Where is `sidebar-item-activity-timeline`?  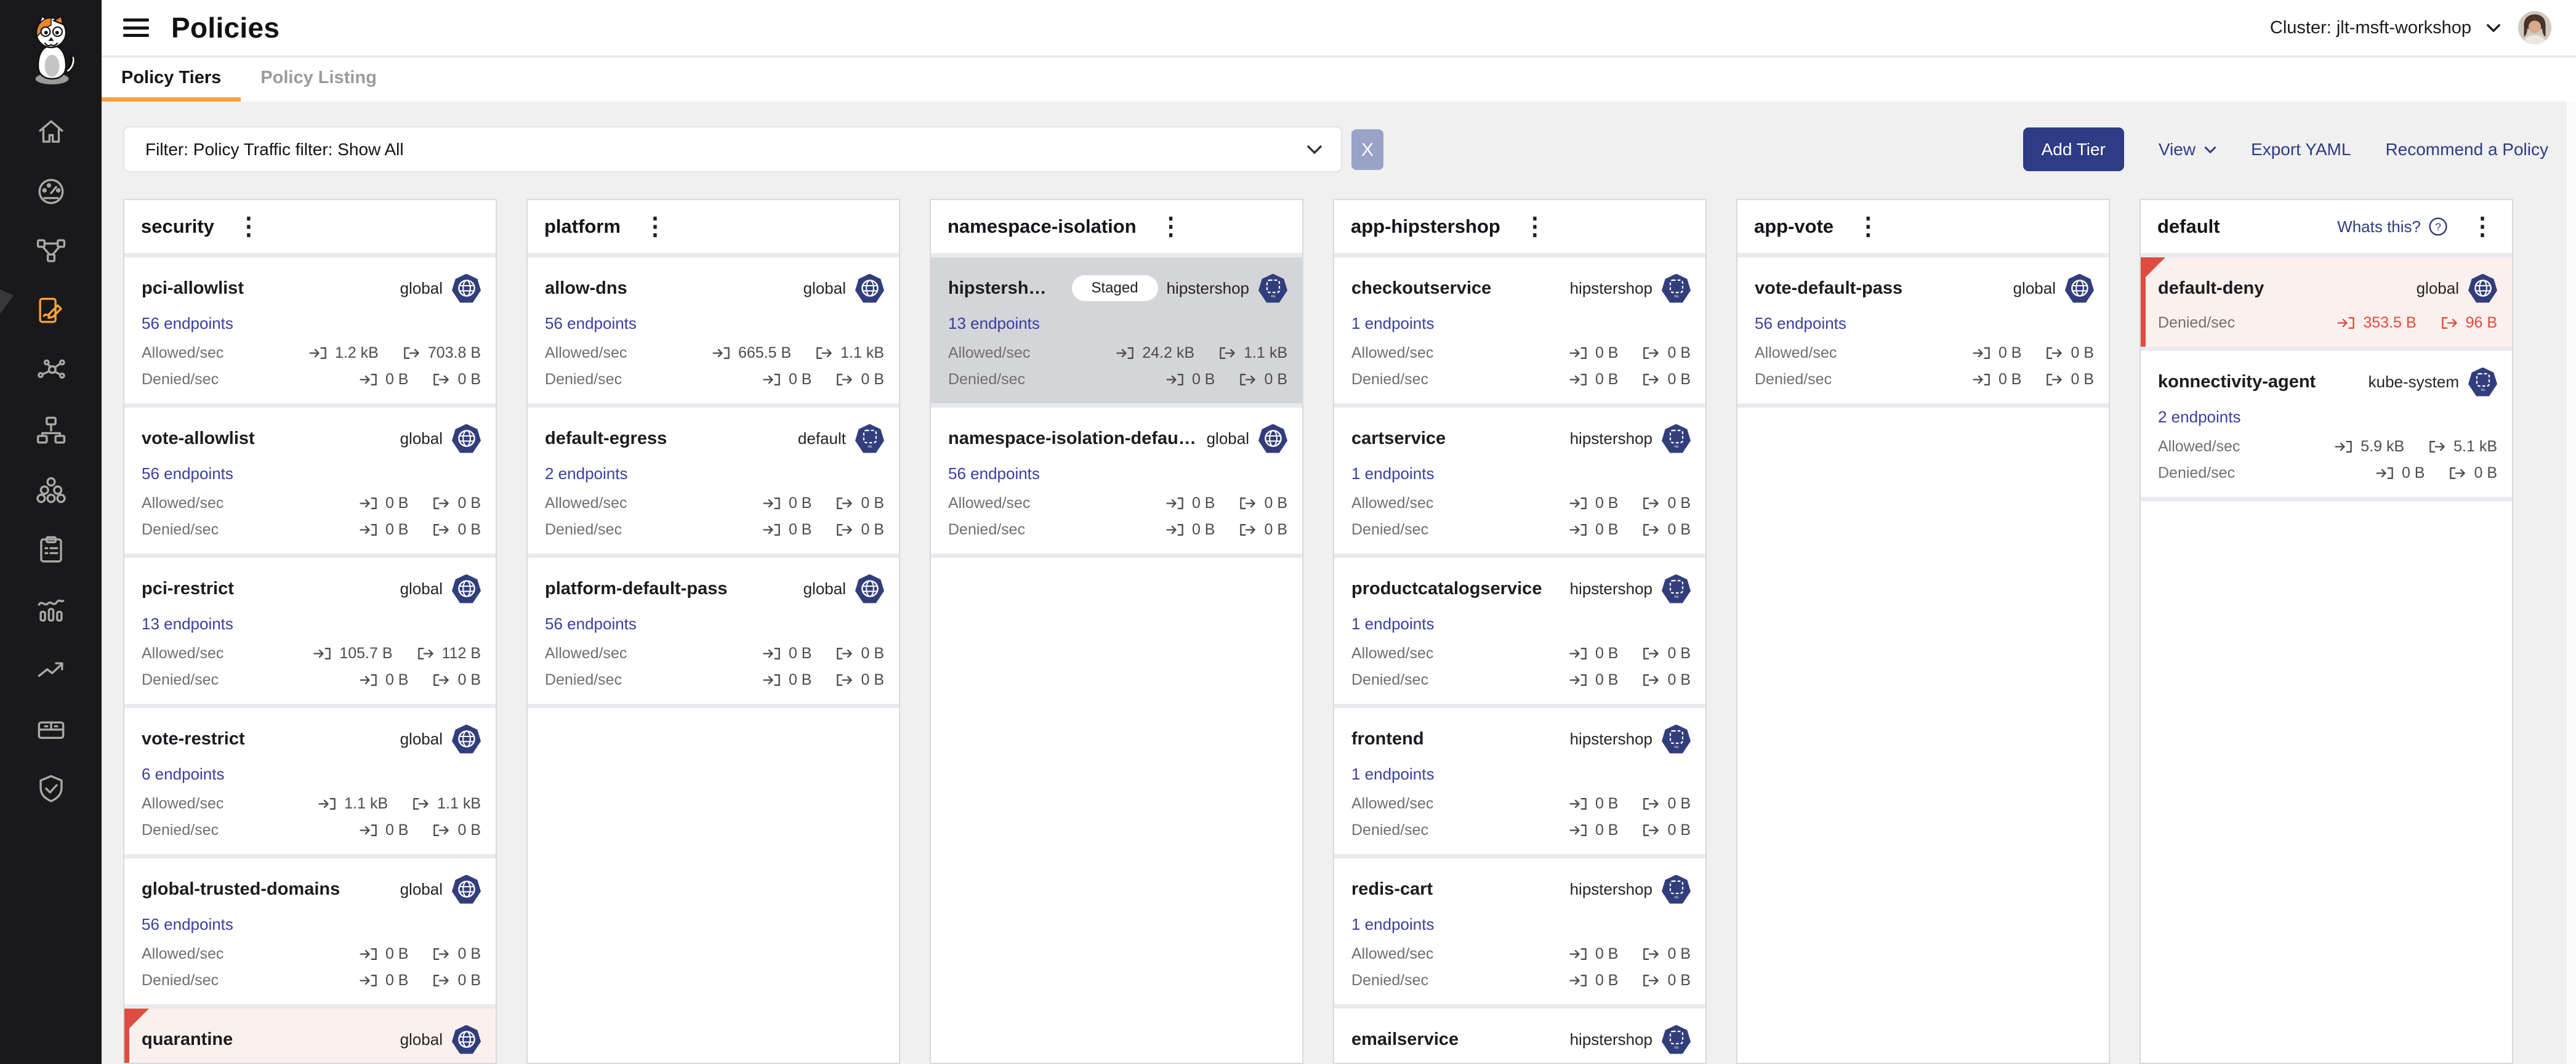 sidebar-item-activity-timeline is located at coordinates (51, 669).